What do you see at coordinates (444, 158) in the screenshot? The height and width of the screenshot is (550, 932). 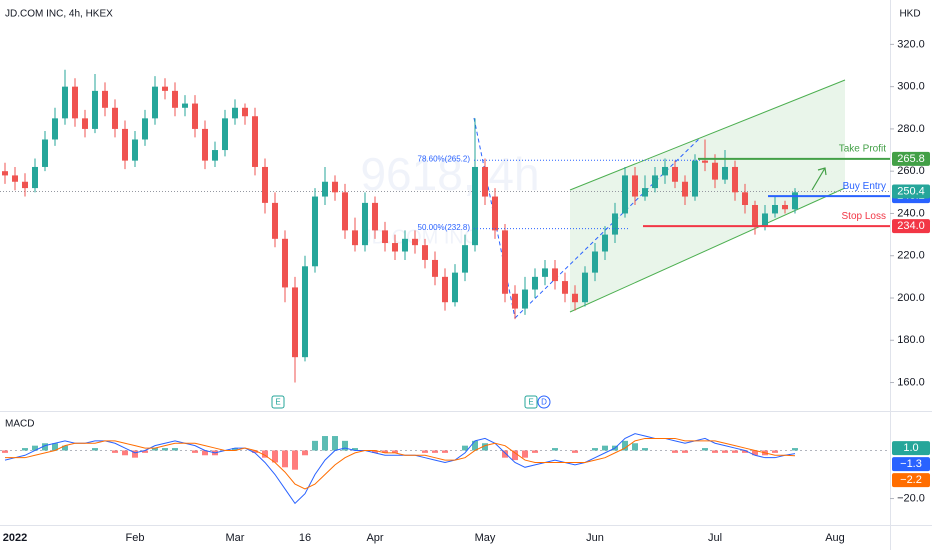 I see `fib-label: 78.60%(265.2)` at bounding box center [444, 158].